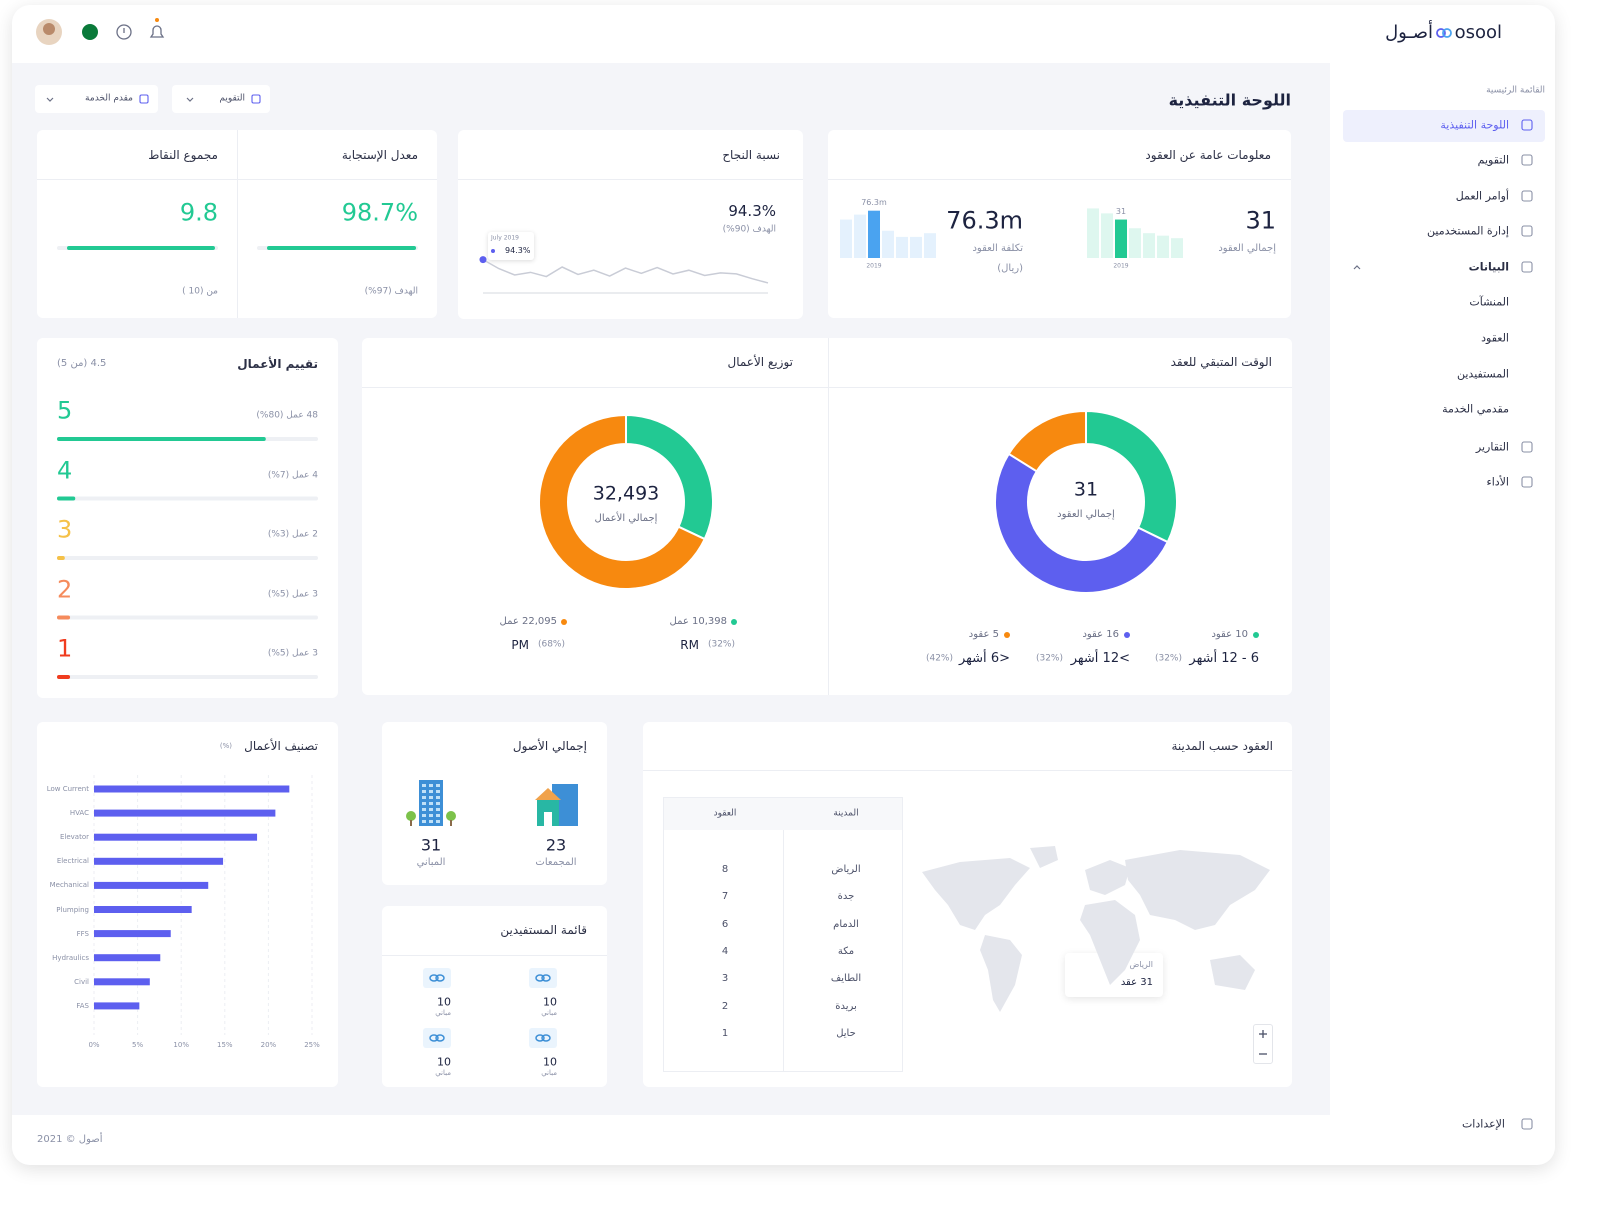 The width and height of the screenshot is (1608, 1215). I want to click on card-unit: (%), so click(225, 745).